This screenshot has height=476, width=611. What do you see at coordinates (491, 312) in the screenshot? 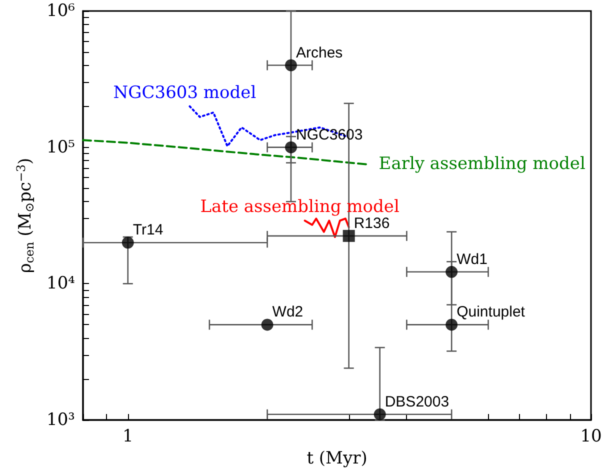
I see `annotation: Quintuplet` at bounding box center [491, 312].